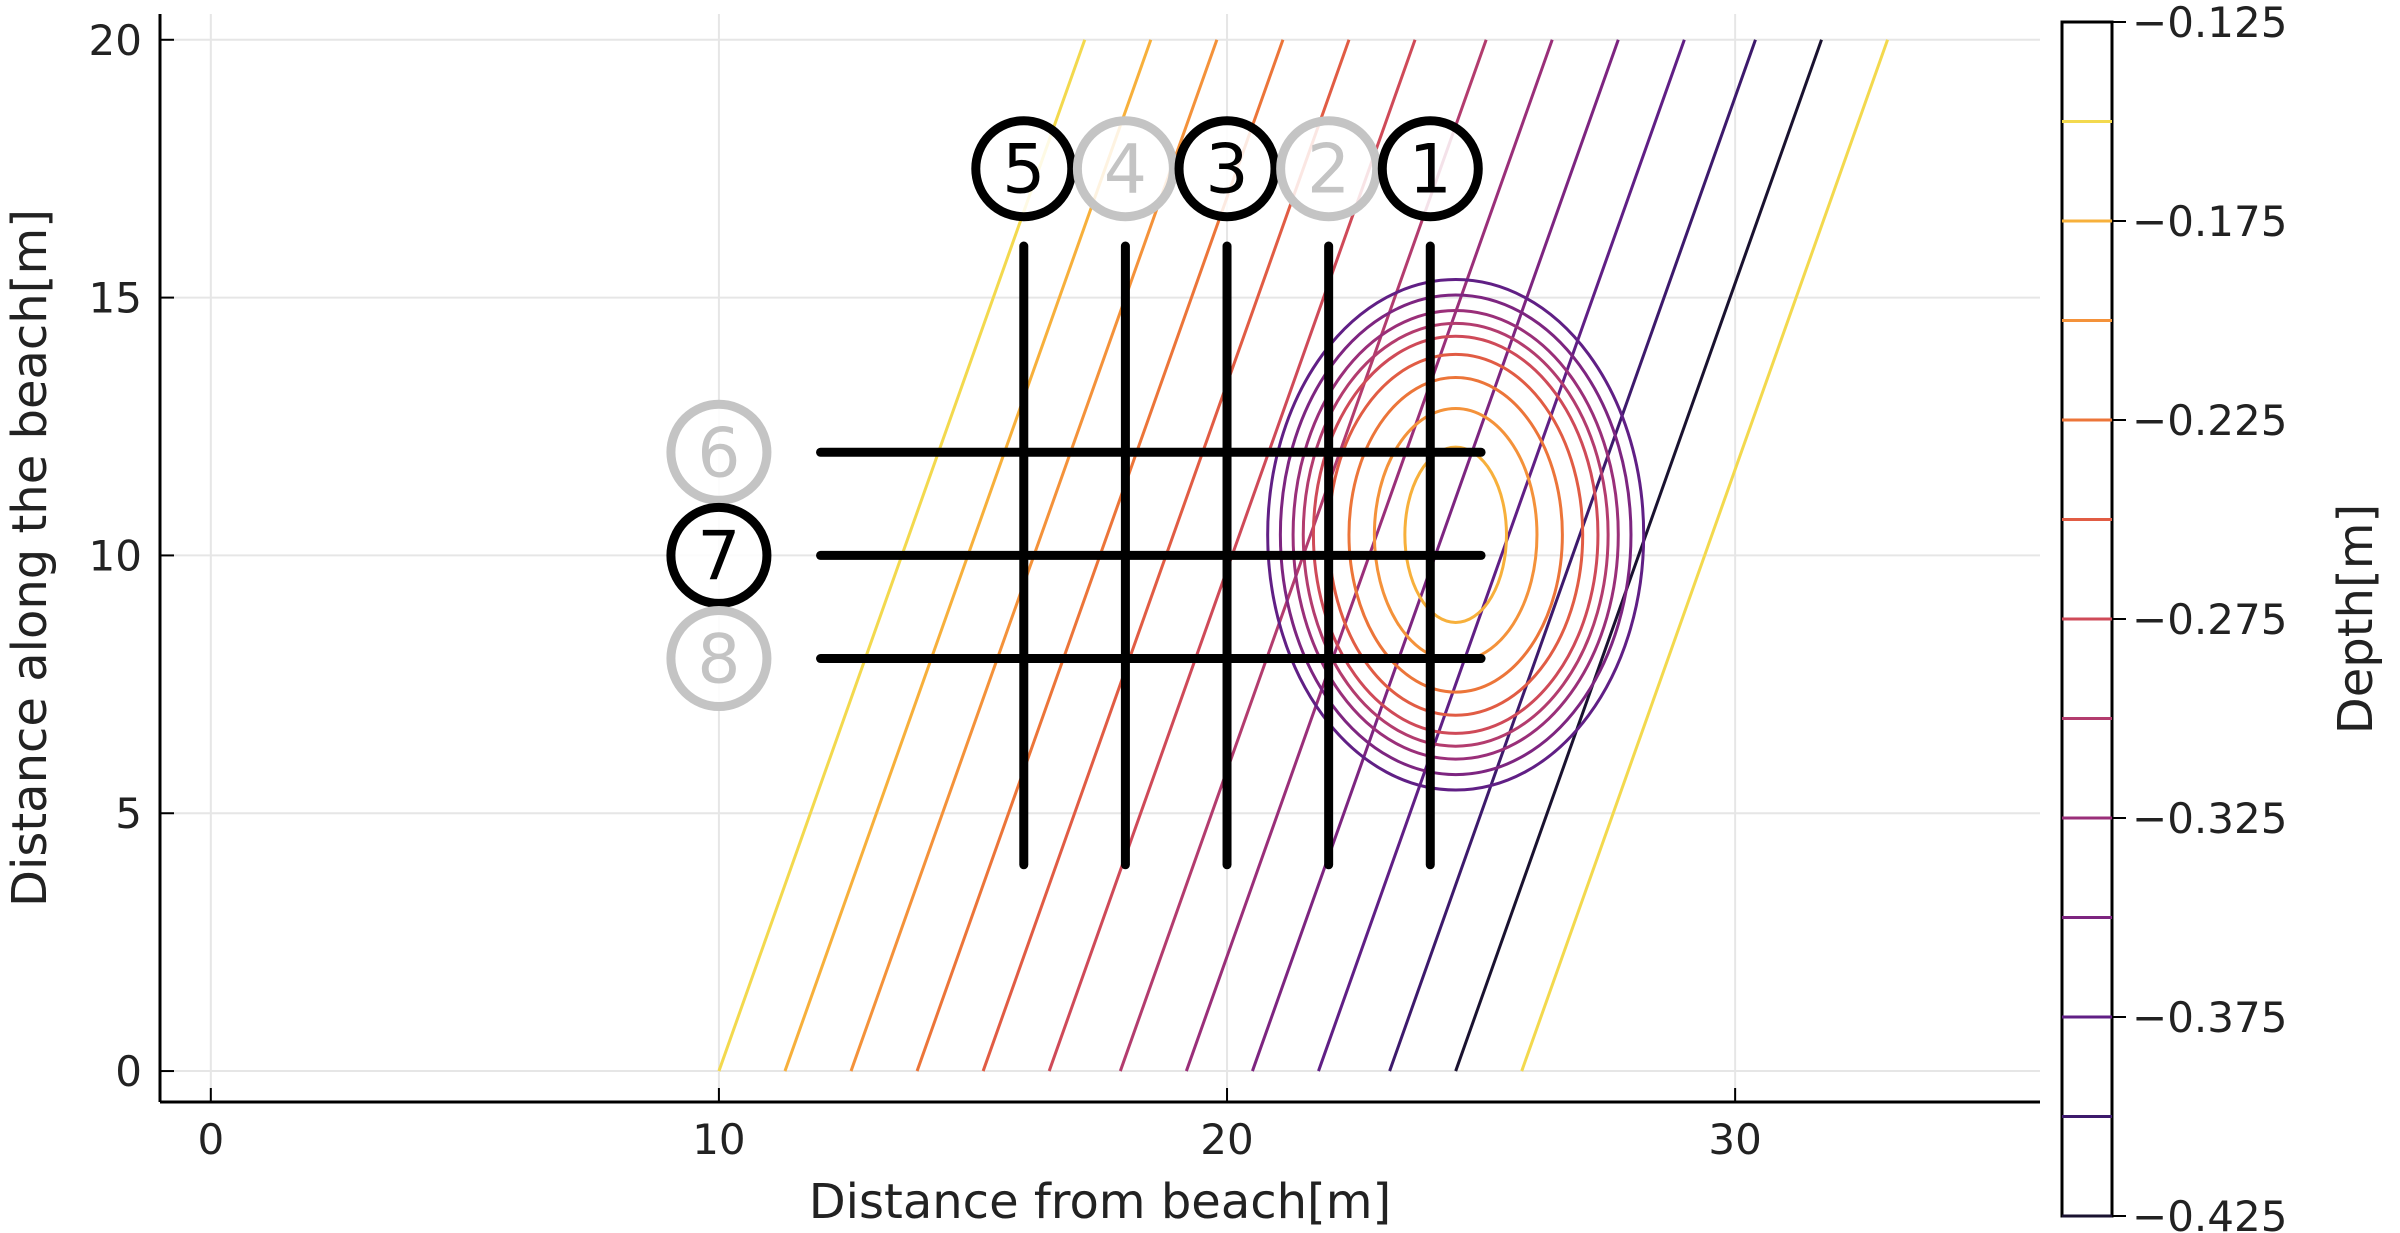 The height and width of the screenshot is (1233, 2400). I want to click on transect-marker-label-5: 5, so click(1023, 170).